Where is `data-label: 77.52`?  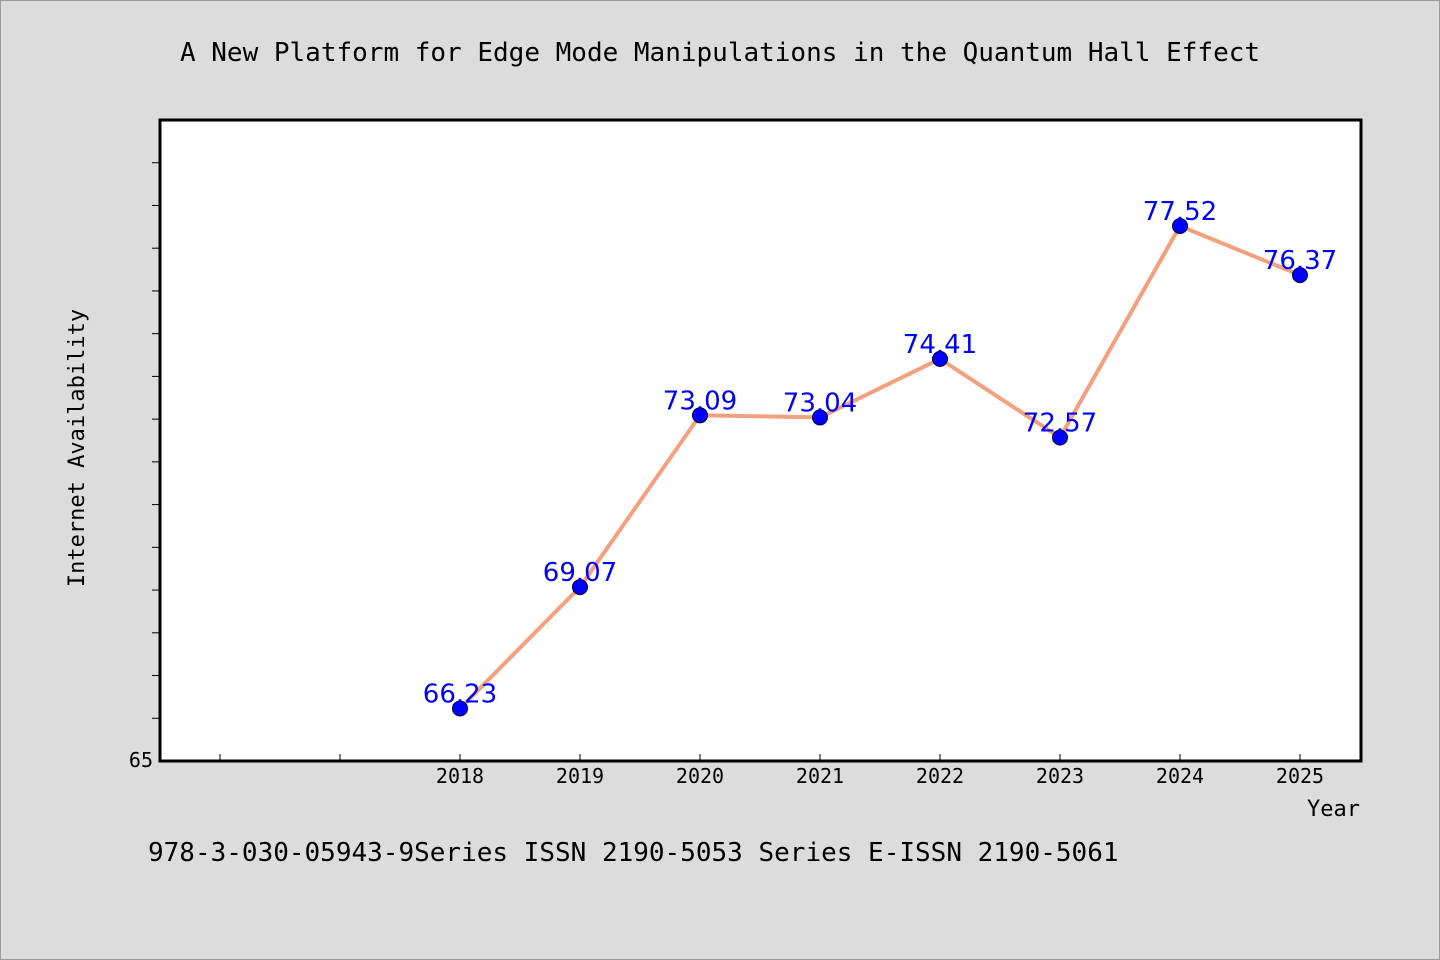
data-label: 77.52 is located at coordinates (1180, 212).